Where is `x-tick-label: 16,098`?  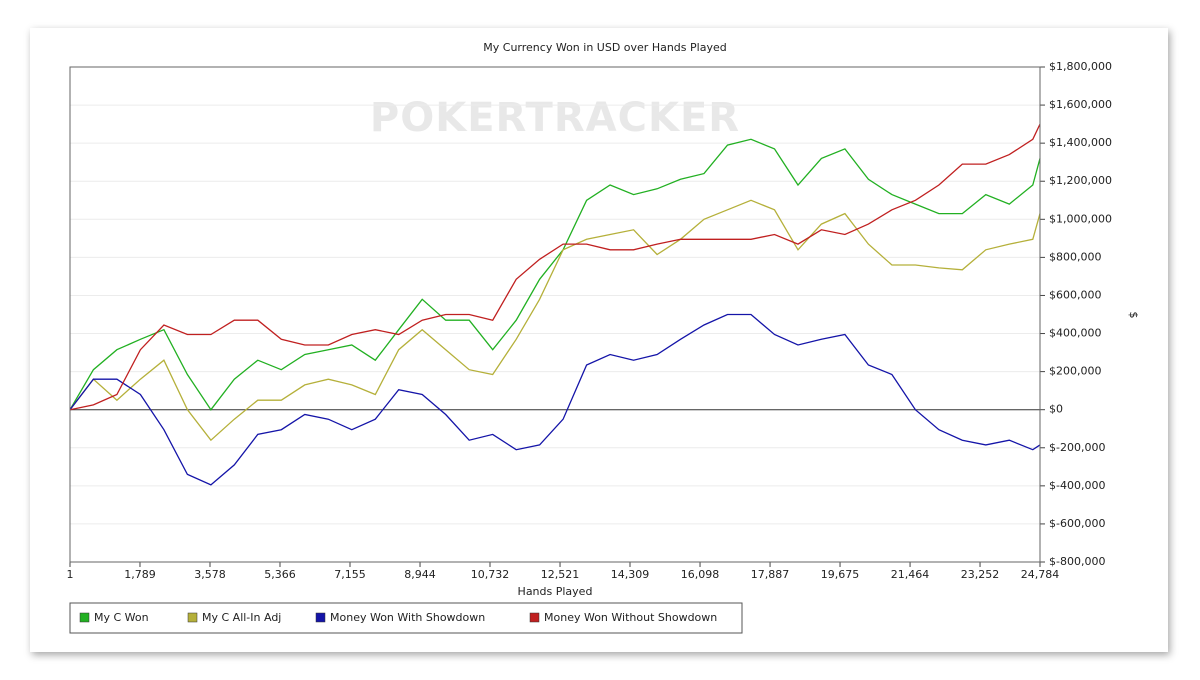
x-tick-label: 16,098 is located at coordinates (700, 574).